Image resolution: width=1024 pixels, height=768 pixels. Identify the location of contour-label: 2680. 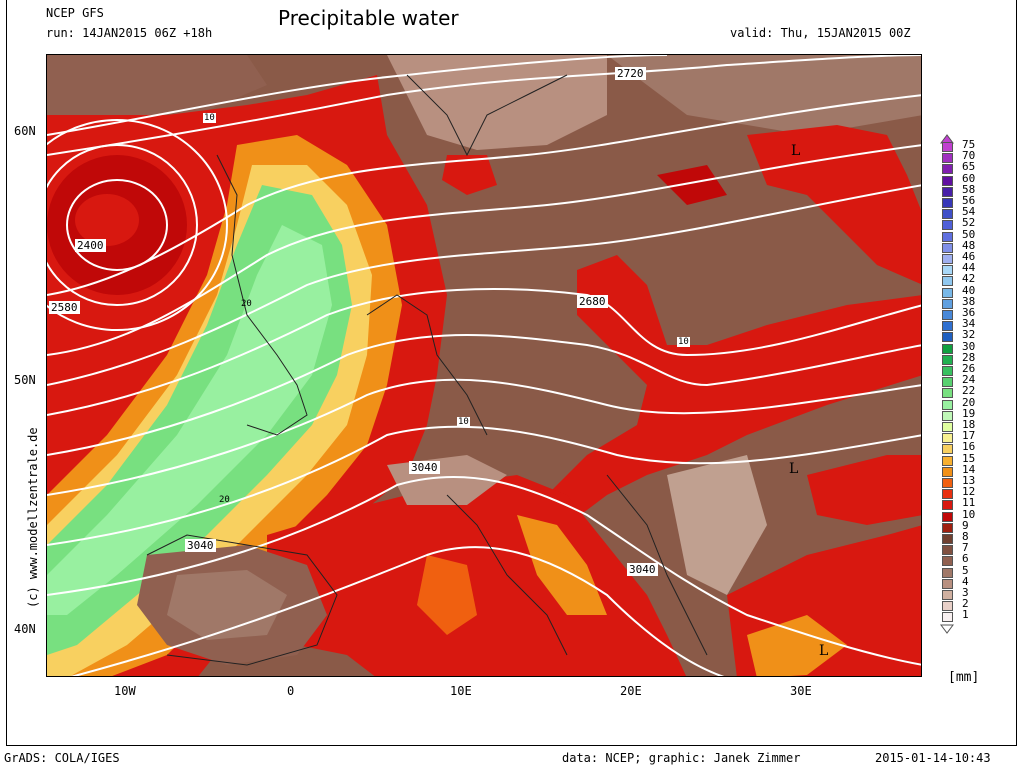
(592, 301).